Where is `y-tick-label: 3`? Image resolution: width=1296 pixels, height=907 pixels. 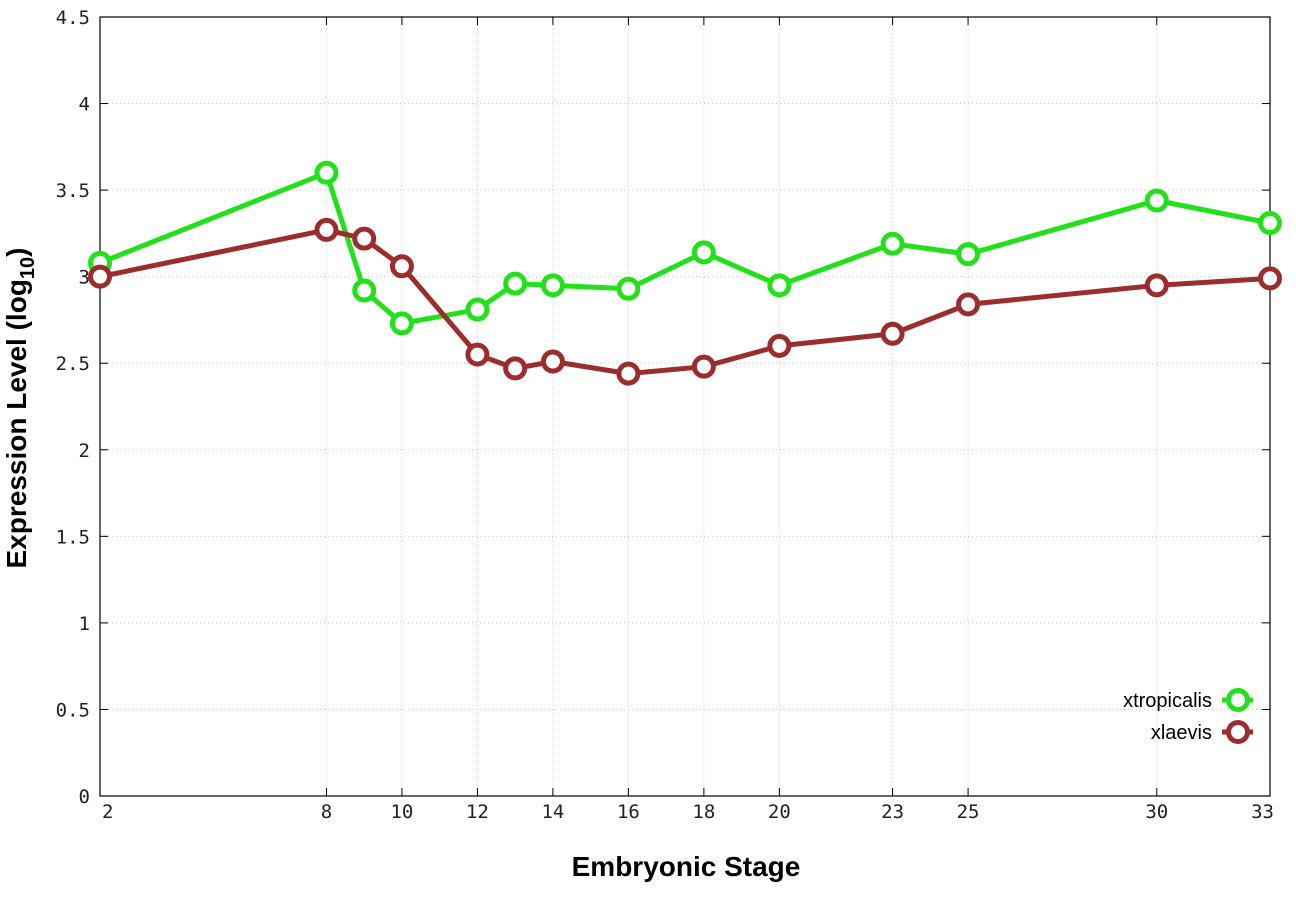 y-tick-label: 3 is located at coordinates (84, 278).